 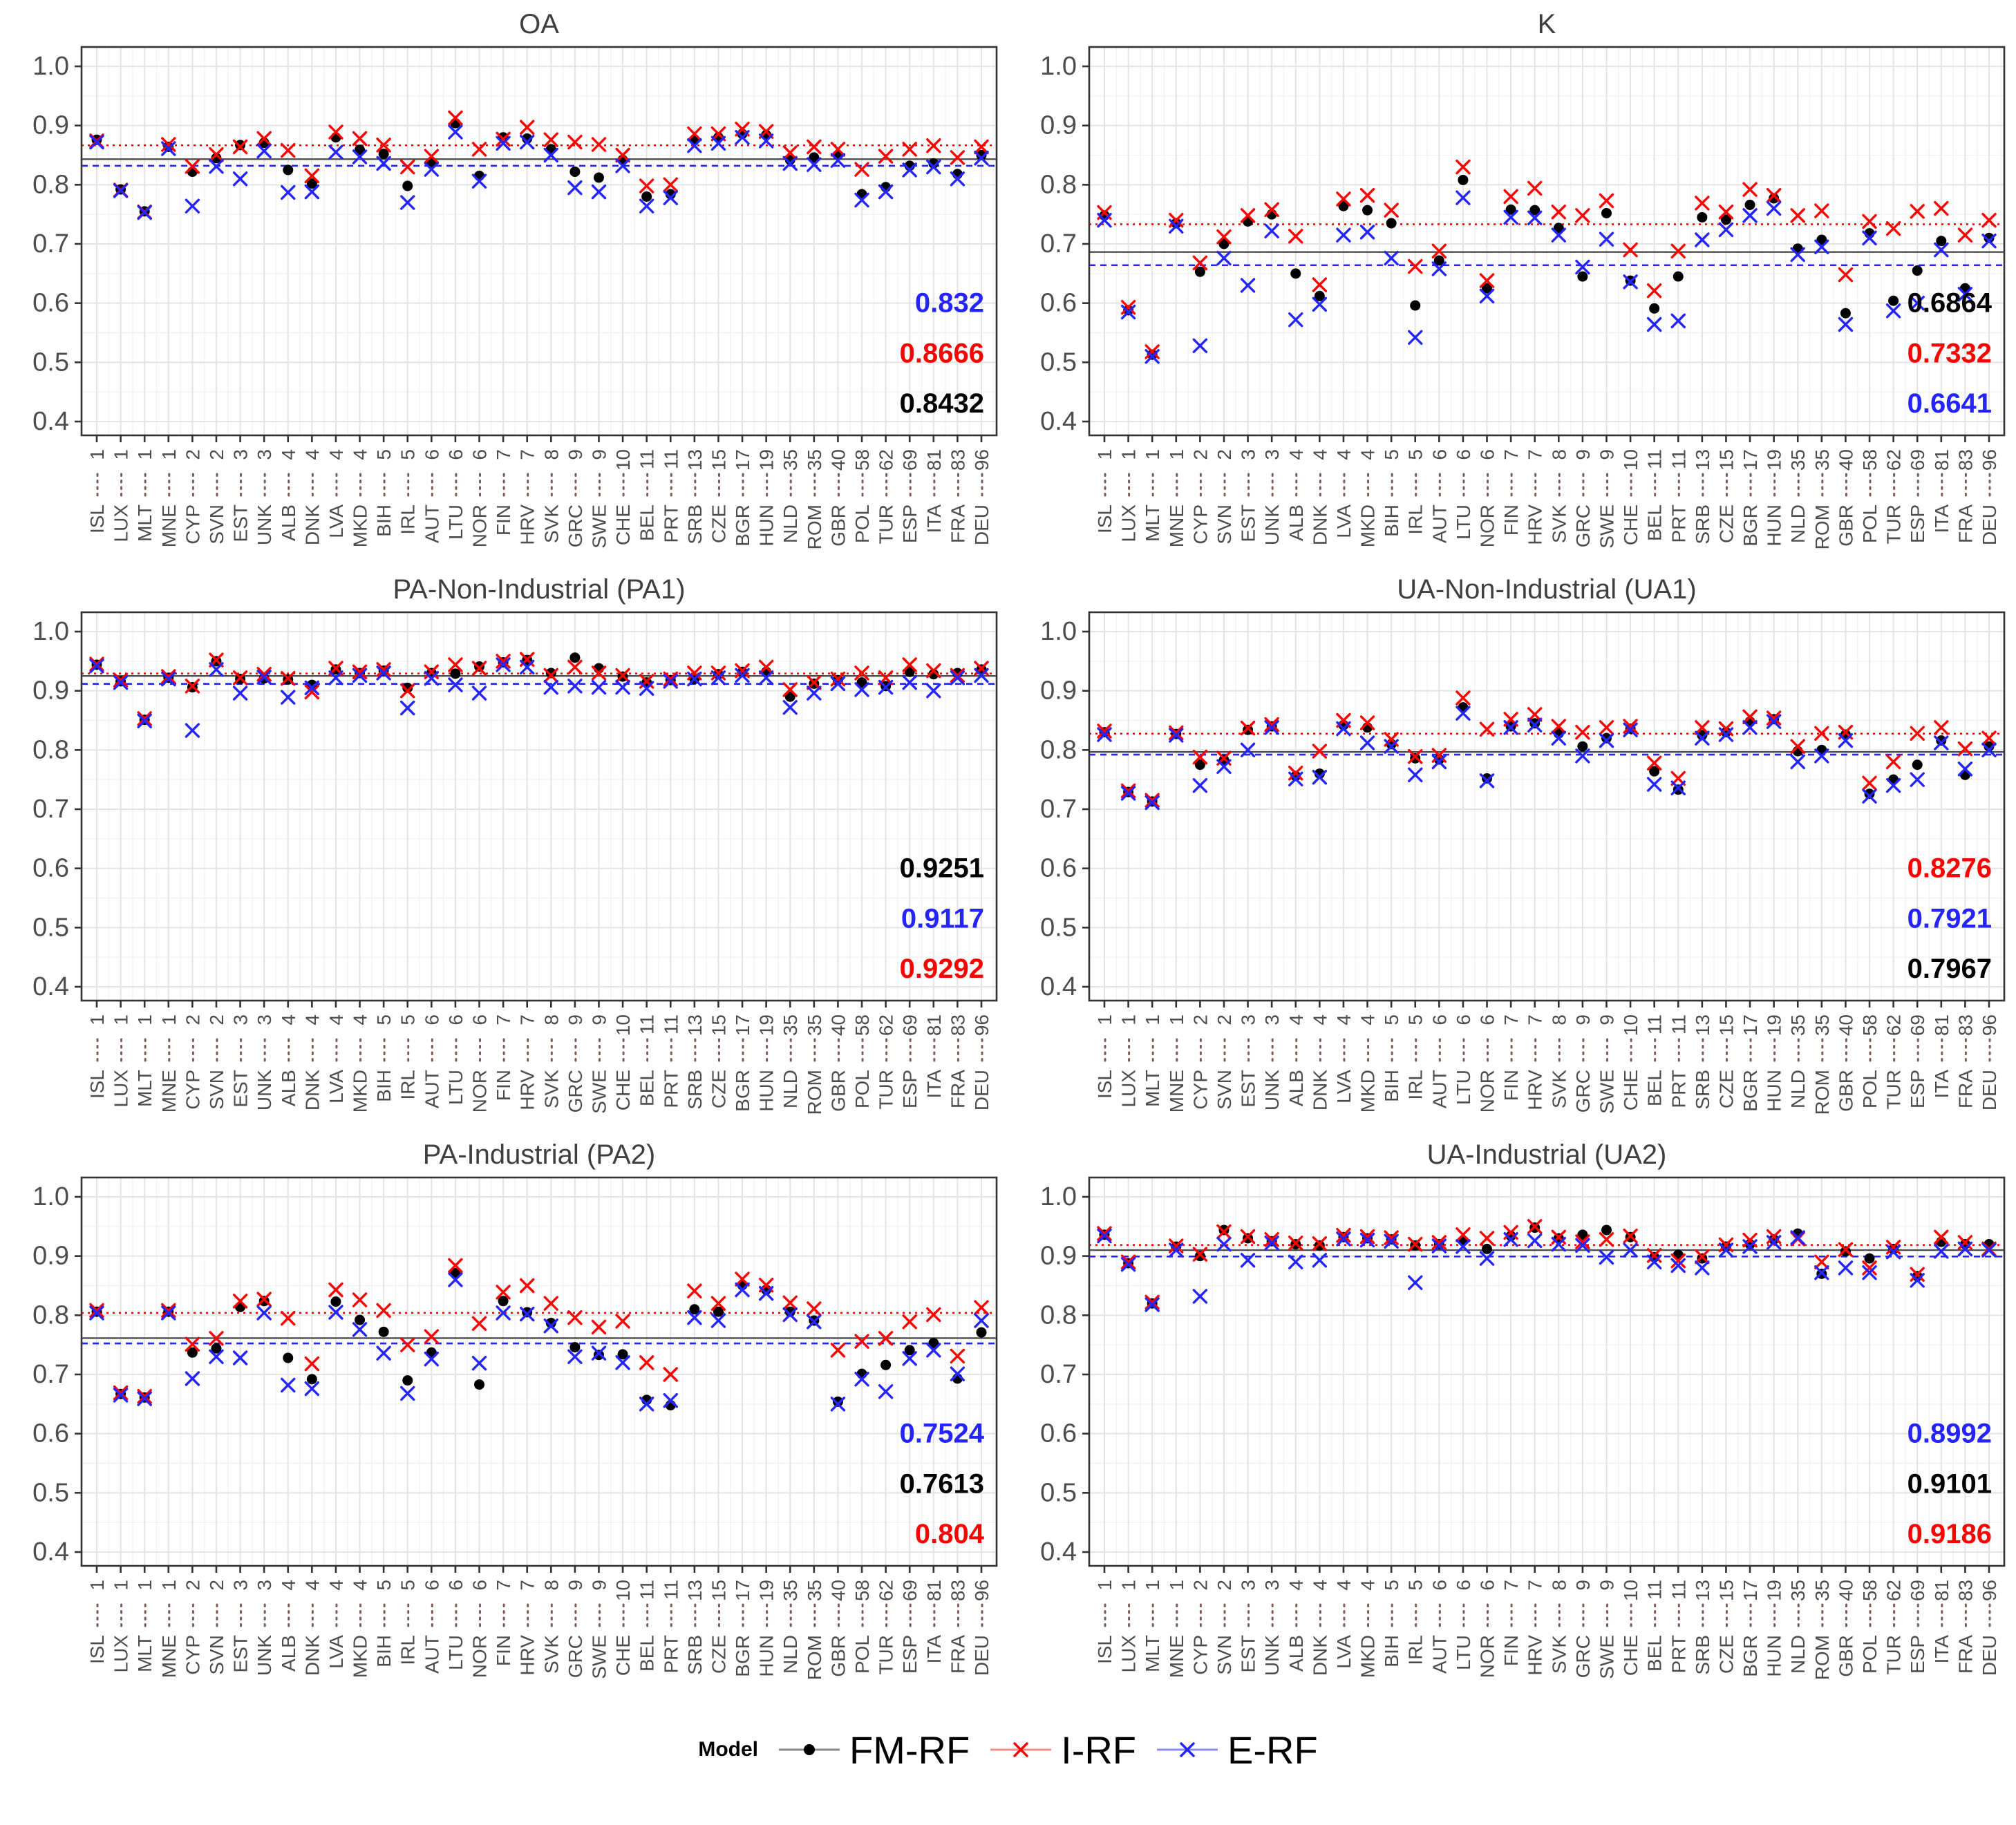 What do you see at coordinates (1059, 868) in the screenshot?
I see `y-tick-label: 0.6` at bounding box center [1059, 868].